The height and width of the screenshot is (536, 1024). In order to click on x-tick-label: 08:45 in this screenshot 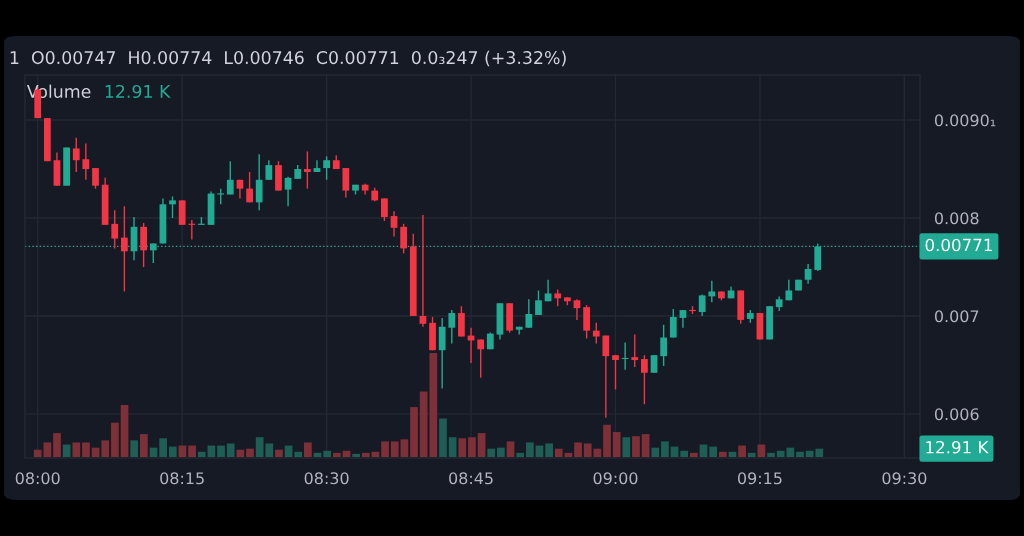, I will do `click(471, 478)`.